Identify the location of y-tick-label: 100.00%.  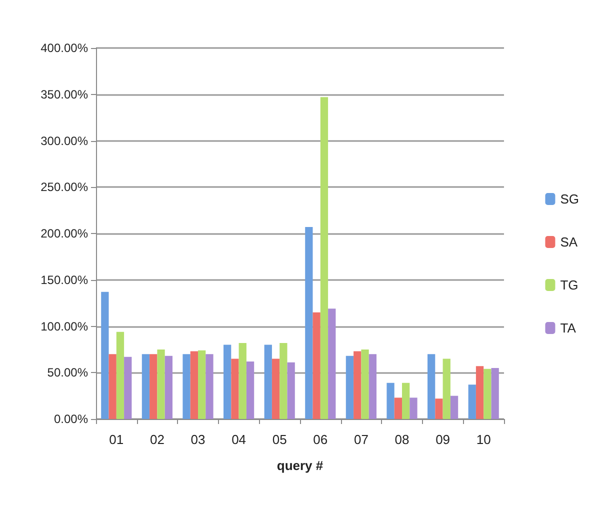
(64, 326).